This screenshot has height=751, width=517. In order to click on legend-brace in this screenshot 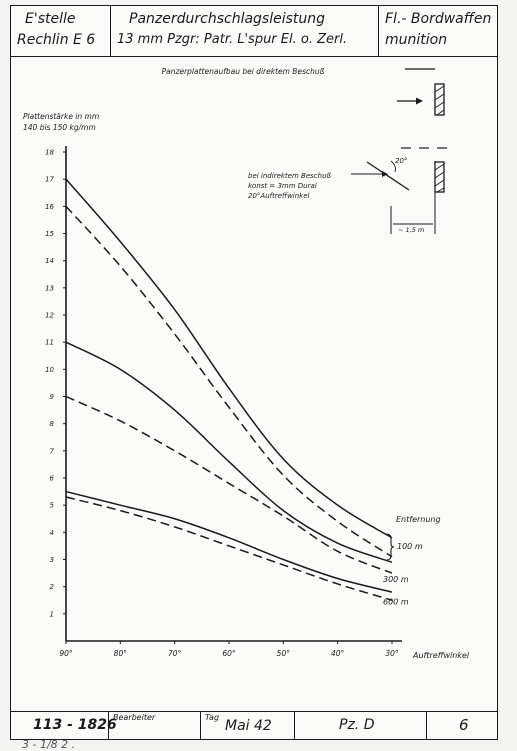, I will do `click(390, 547)`.